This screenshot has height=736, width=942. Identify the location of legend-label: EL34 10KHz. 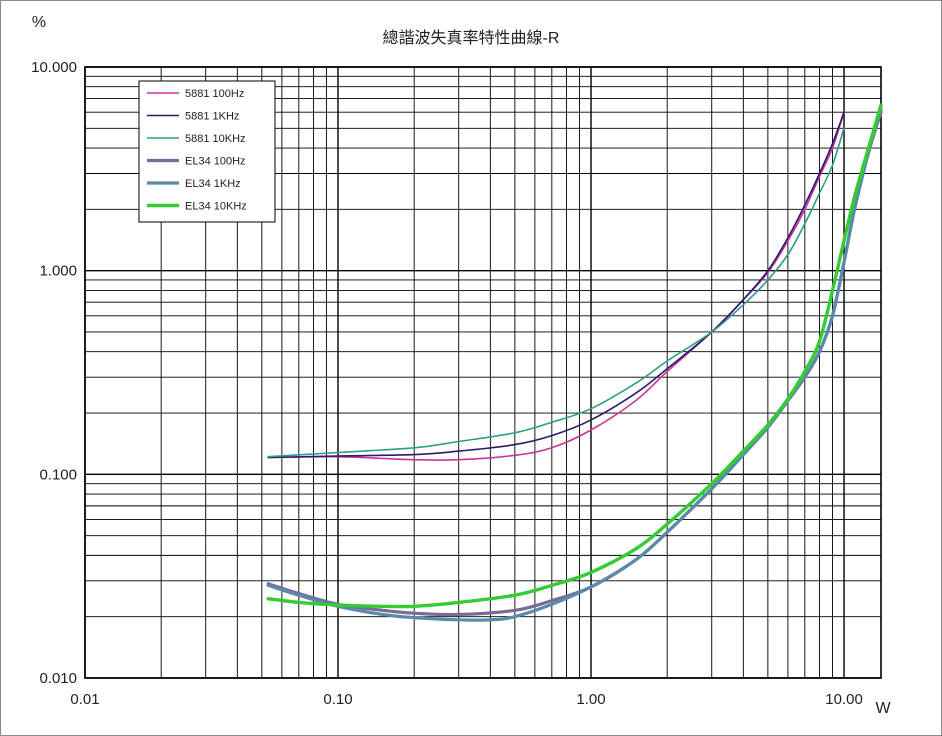
(216, 207).